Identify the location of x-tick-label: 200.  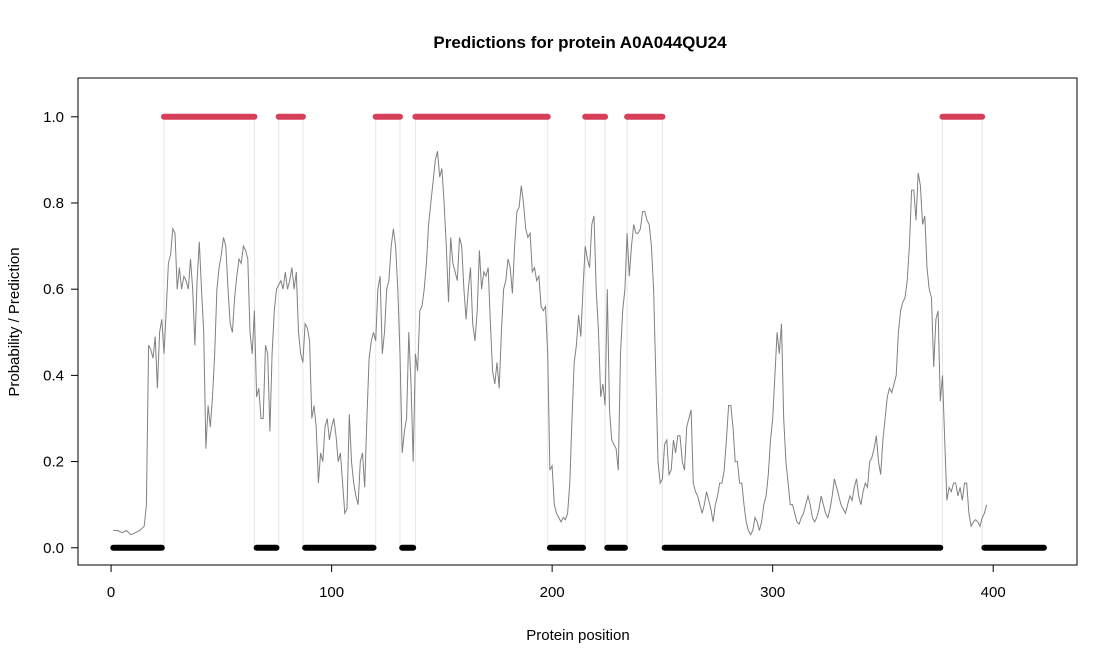
(552, 592).